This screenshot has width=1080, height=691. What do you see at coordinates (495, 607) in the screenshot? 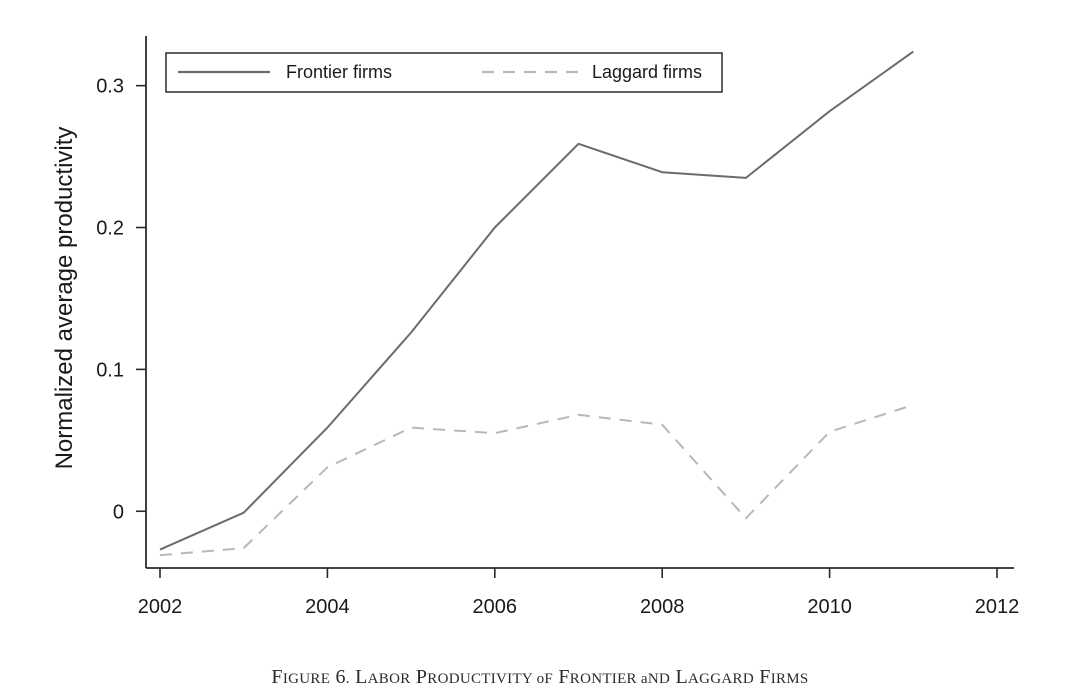
I see `x-tick-label: 2006` at bounding box center [495, 607].